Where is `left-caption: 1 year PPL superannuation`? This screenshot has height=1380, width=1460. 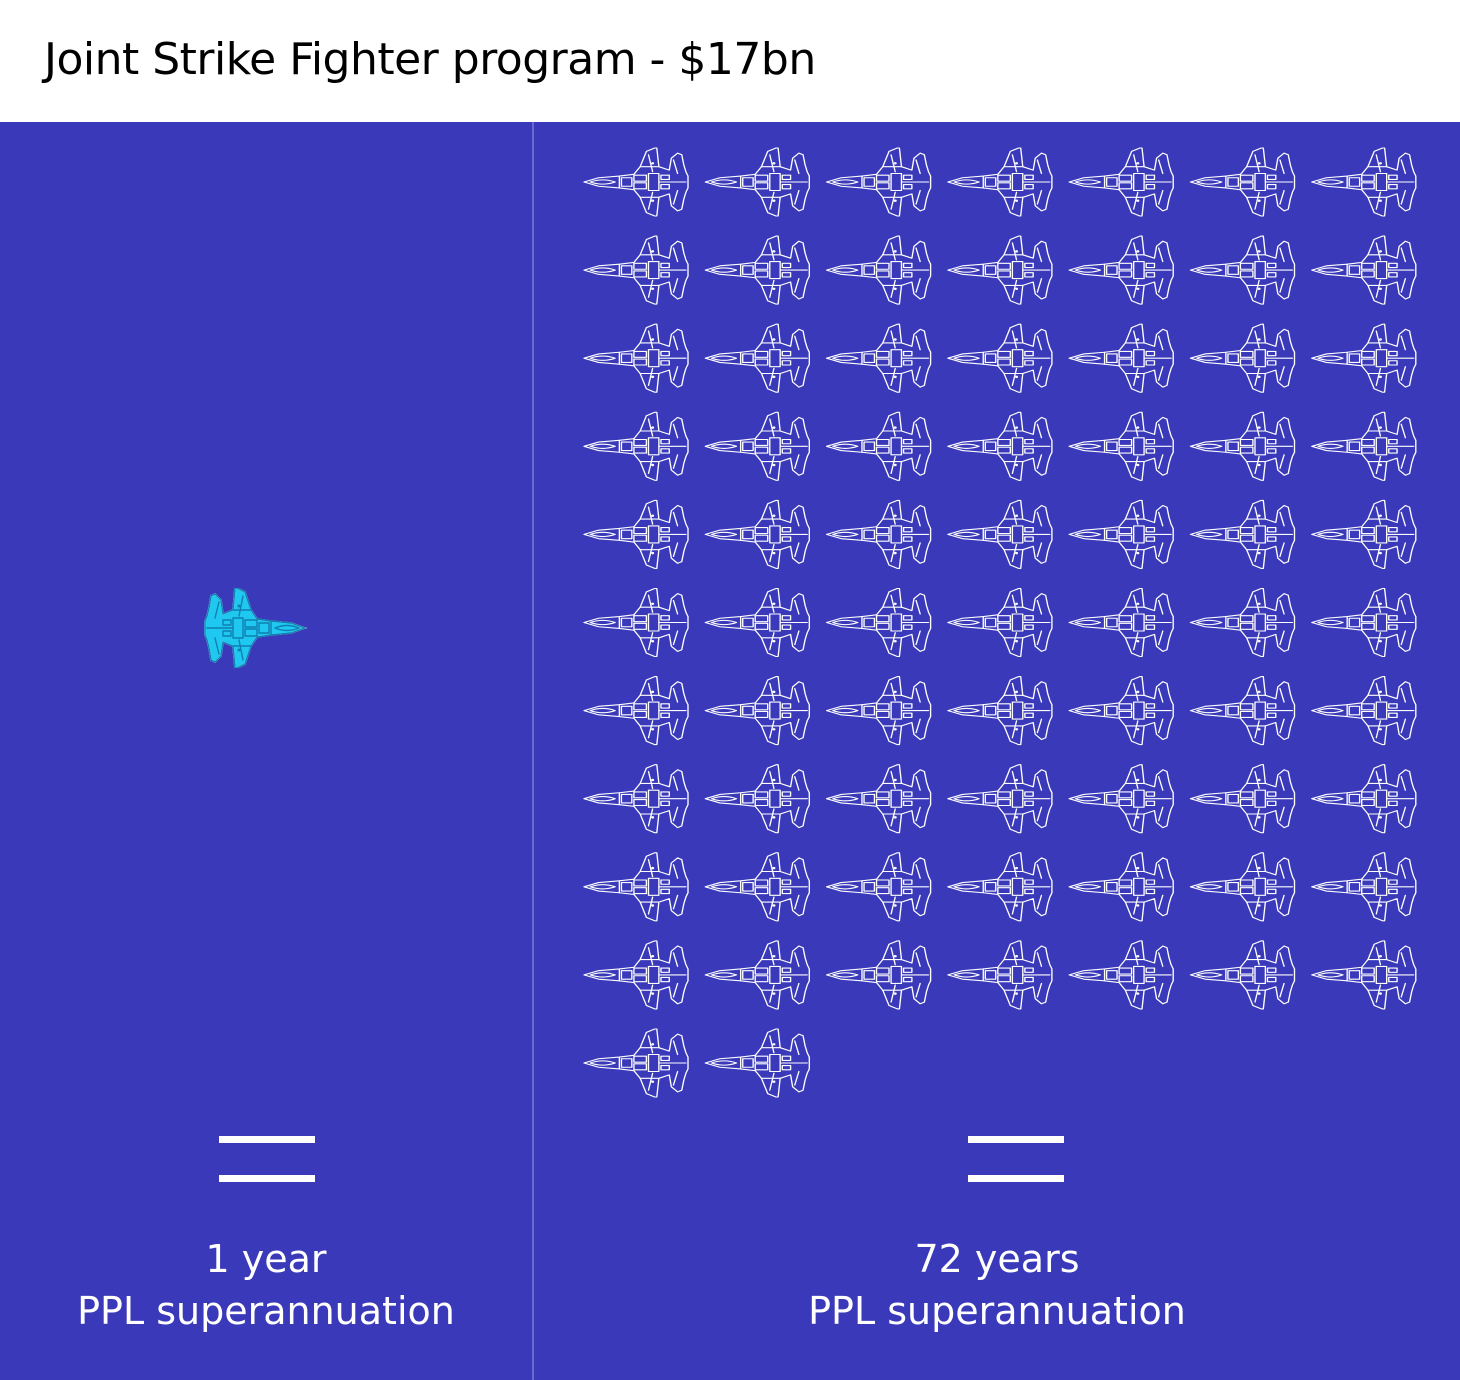 left-caption: 1 year PPL superannuation is located at coordinates (266, 1285).